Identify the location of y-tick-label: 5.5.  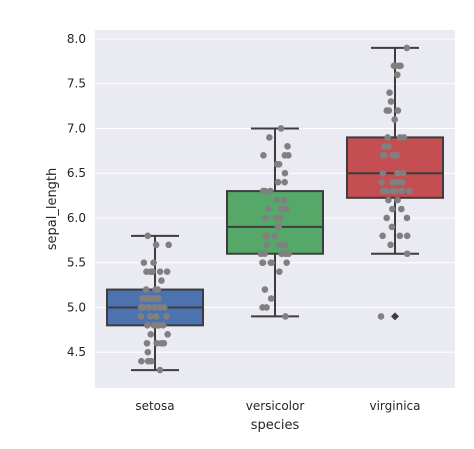
(76, 263).